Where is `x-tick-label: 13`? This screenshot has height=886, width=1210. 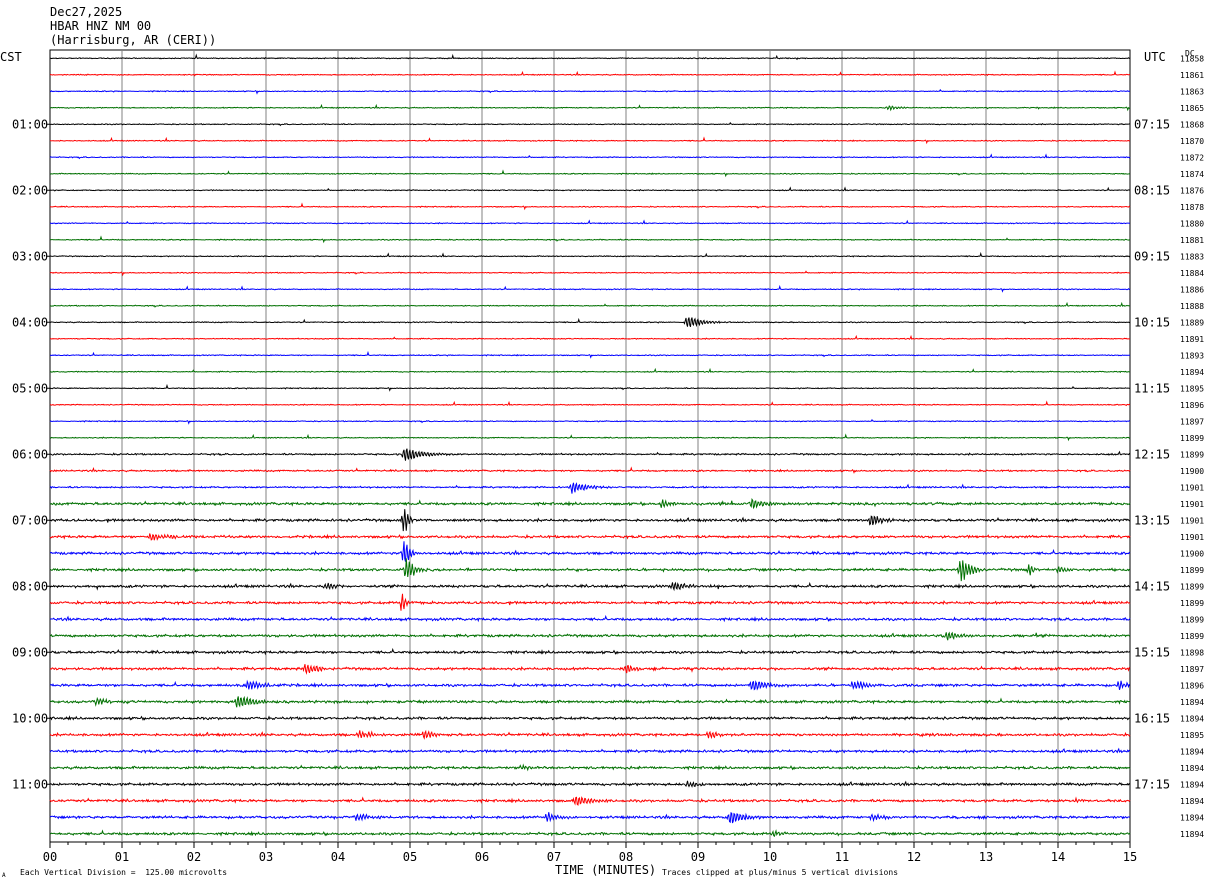 x-tick-label: 13 is located at coordinates (986, 857).